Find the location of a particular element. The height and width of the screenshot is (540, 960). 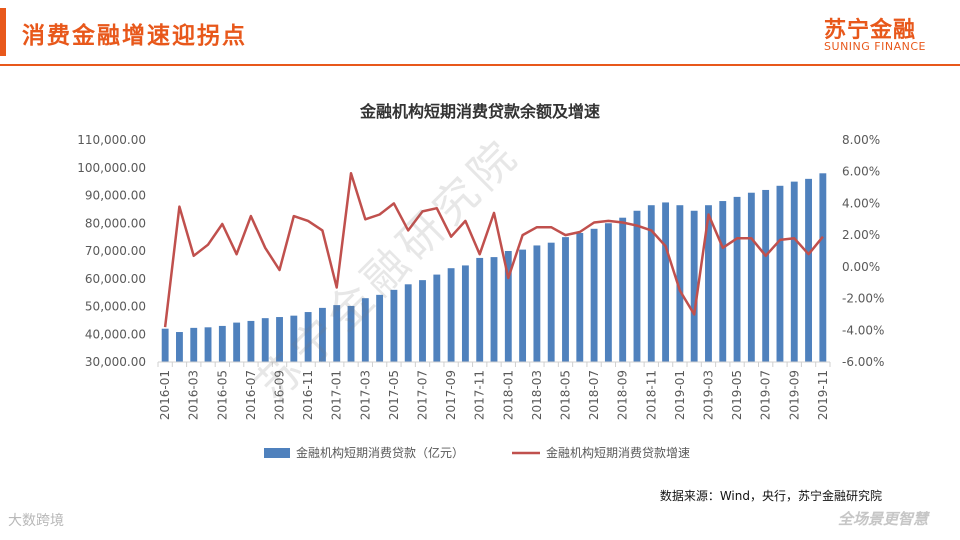

x-tick-label: 2018-09 is located at coordinates (623, 395).